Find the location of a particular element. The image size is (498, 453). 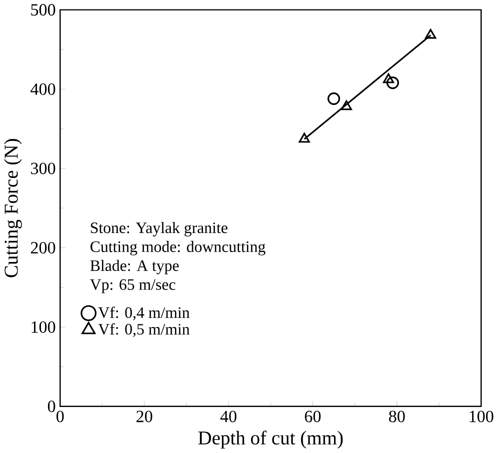

x-axis-title: Depth of cut (mm) is located at coordinates (270, 439).